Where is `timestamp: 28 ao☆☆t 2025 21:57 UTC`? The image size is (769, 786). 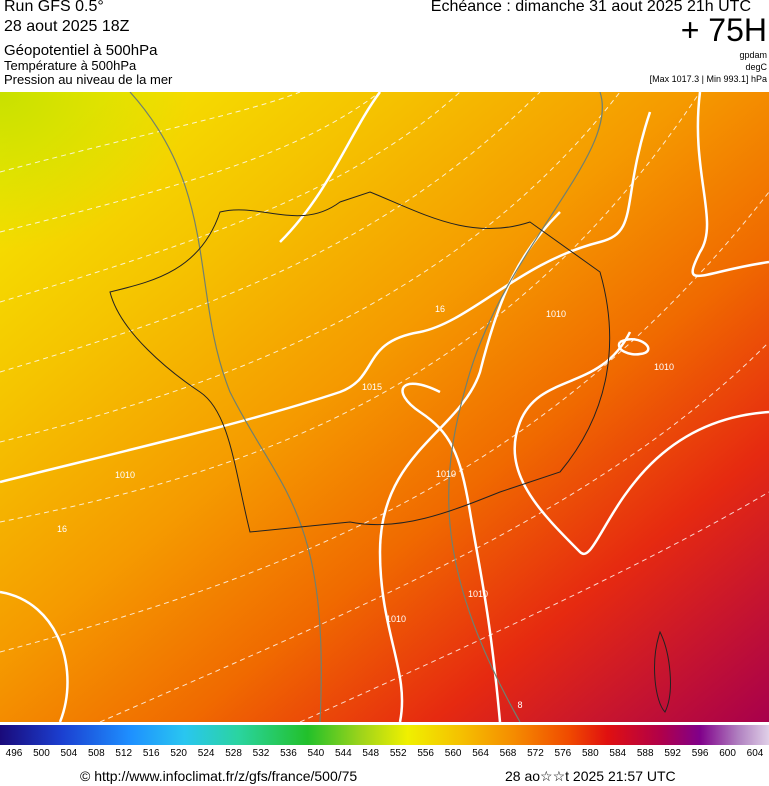 timestamp: 28 ao☆☆t 2025 21:57 UTC is located at coordinates (590, 776).